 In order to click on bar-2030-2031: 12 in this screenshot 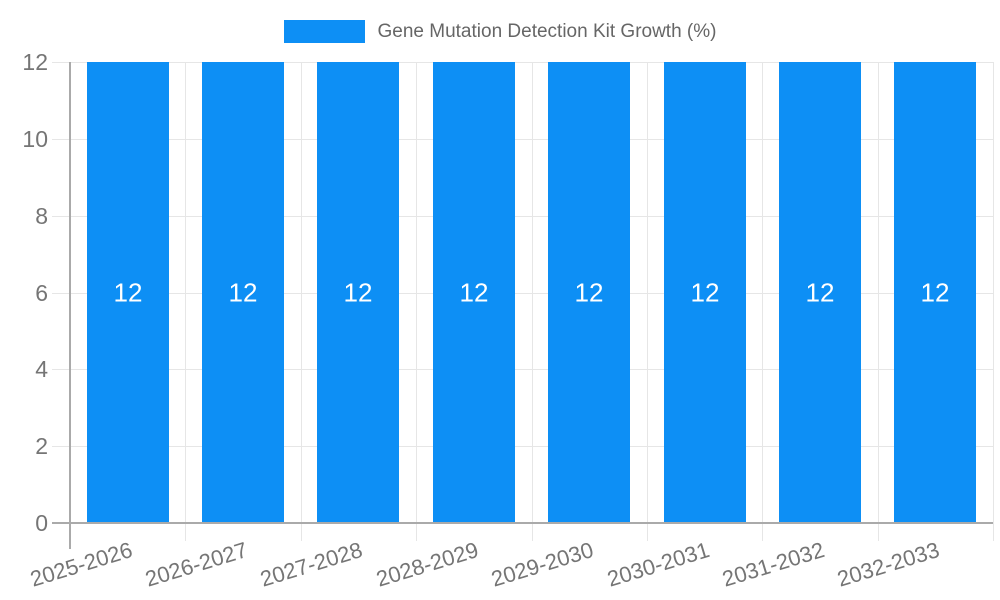, I will do `click(705, 292)`.